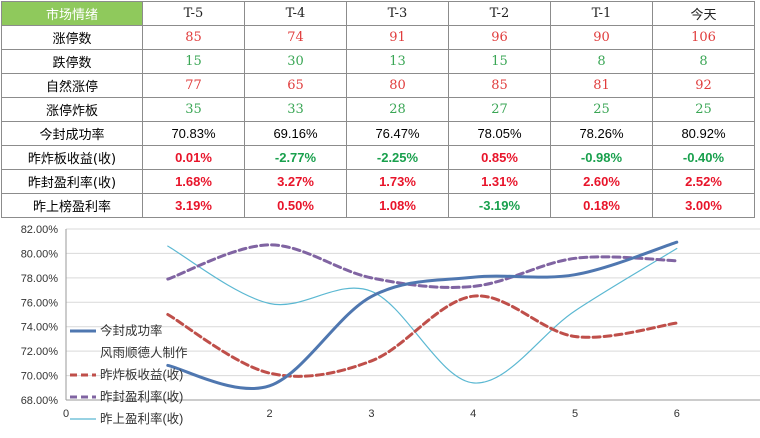 This screenshot has height=438, width=760. Describe the element at coordinates (677, 414) in the screenshot. I see `x-tick-label: 6` at that location.